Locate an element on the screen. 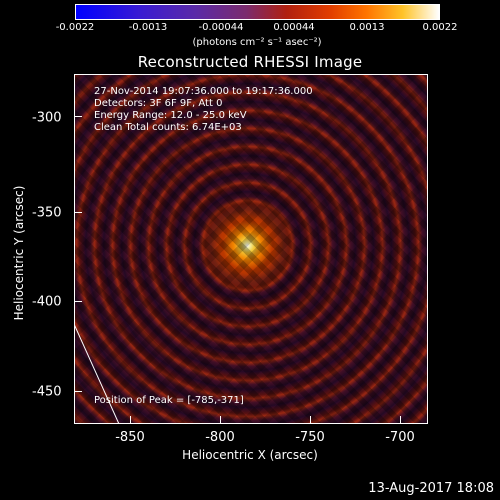 This screenshot has height=500, width=500. info-detectors: Detectors: 3F 6F 9F, Att 0 is located at coordinates (158, 103).